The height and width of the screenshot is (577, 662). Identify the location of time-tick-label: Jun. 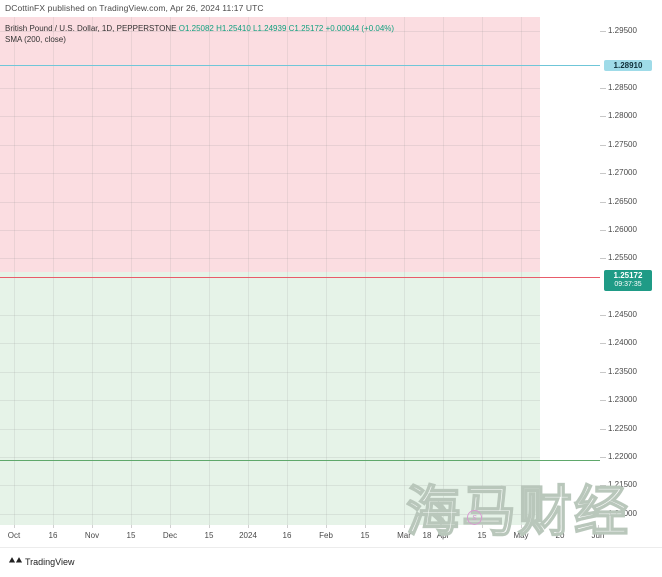
(598, 535).